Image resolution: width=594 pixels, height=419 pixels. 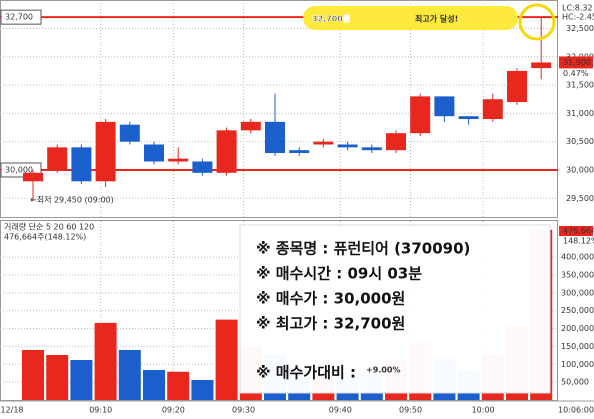 I want to click on info-line: ※ 종목명 : 퓨런티어 (370090), so click(x=363, y=249).